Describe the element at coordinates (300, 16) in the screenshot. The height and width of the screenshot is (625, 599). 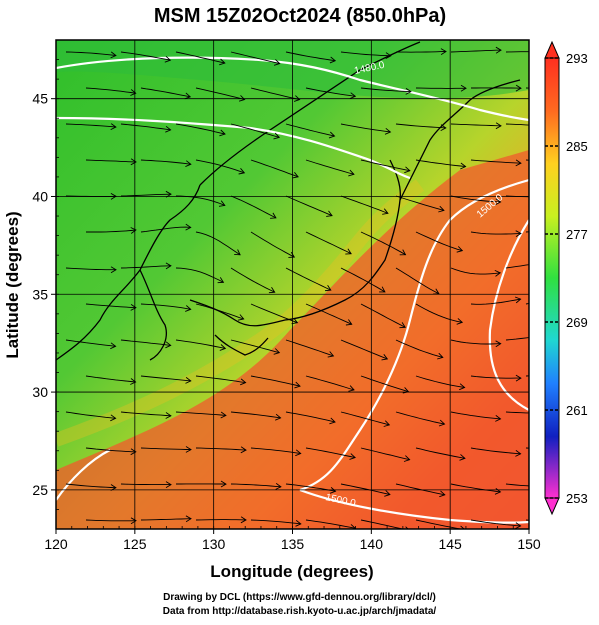
I see `chart-title: MSM 15Z02Oct2024 (850.0hPa)` at that location.